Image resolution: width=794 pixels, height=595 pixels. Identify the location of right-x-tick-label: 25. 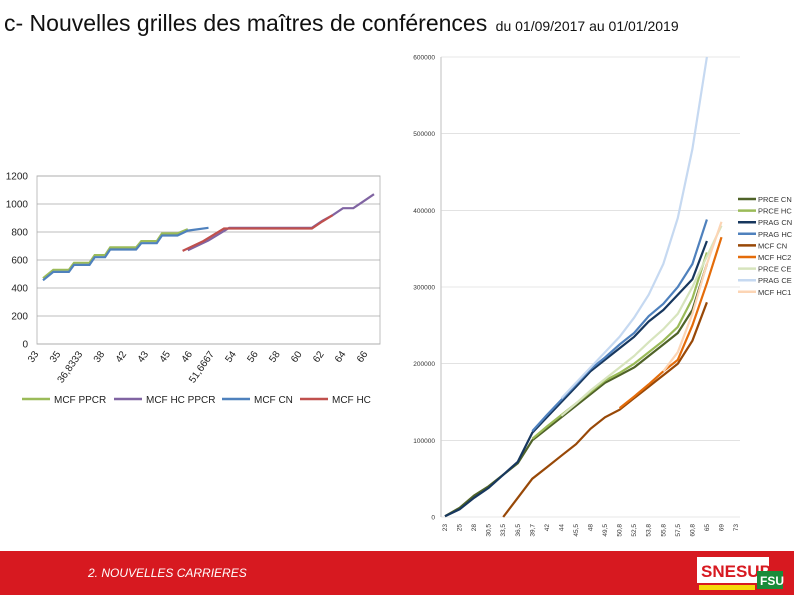
(460, 528).